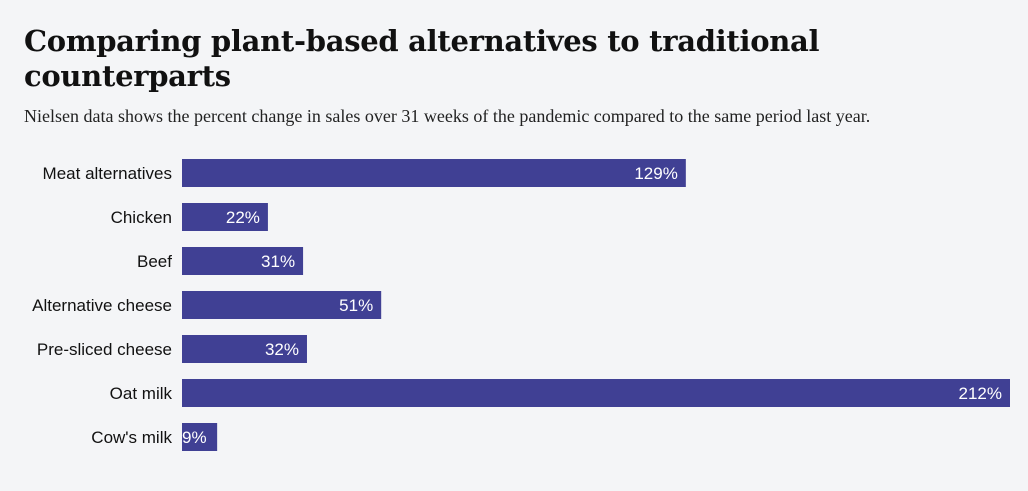 The image size is (1028, 491). What do you see at coordinates (194, 437) in the screenshot?
I see `value-label-cow-s-milk: 9%` at bounding box center [194, 437].